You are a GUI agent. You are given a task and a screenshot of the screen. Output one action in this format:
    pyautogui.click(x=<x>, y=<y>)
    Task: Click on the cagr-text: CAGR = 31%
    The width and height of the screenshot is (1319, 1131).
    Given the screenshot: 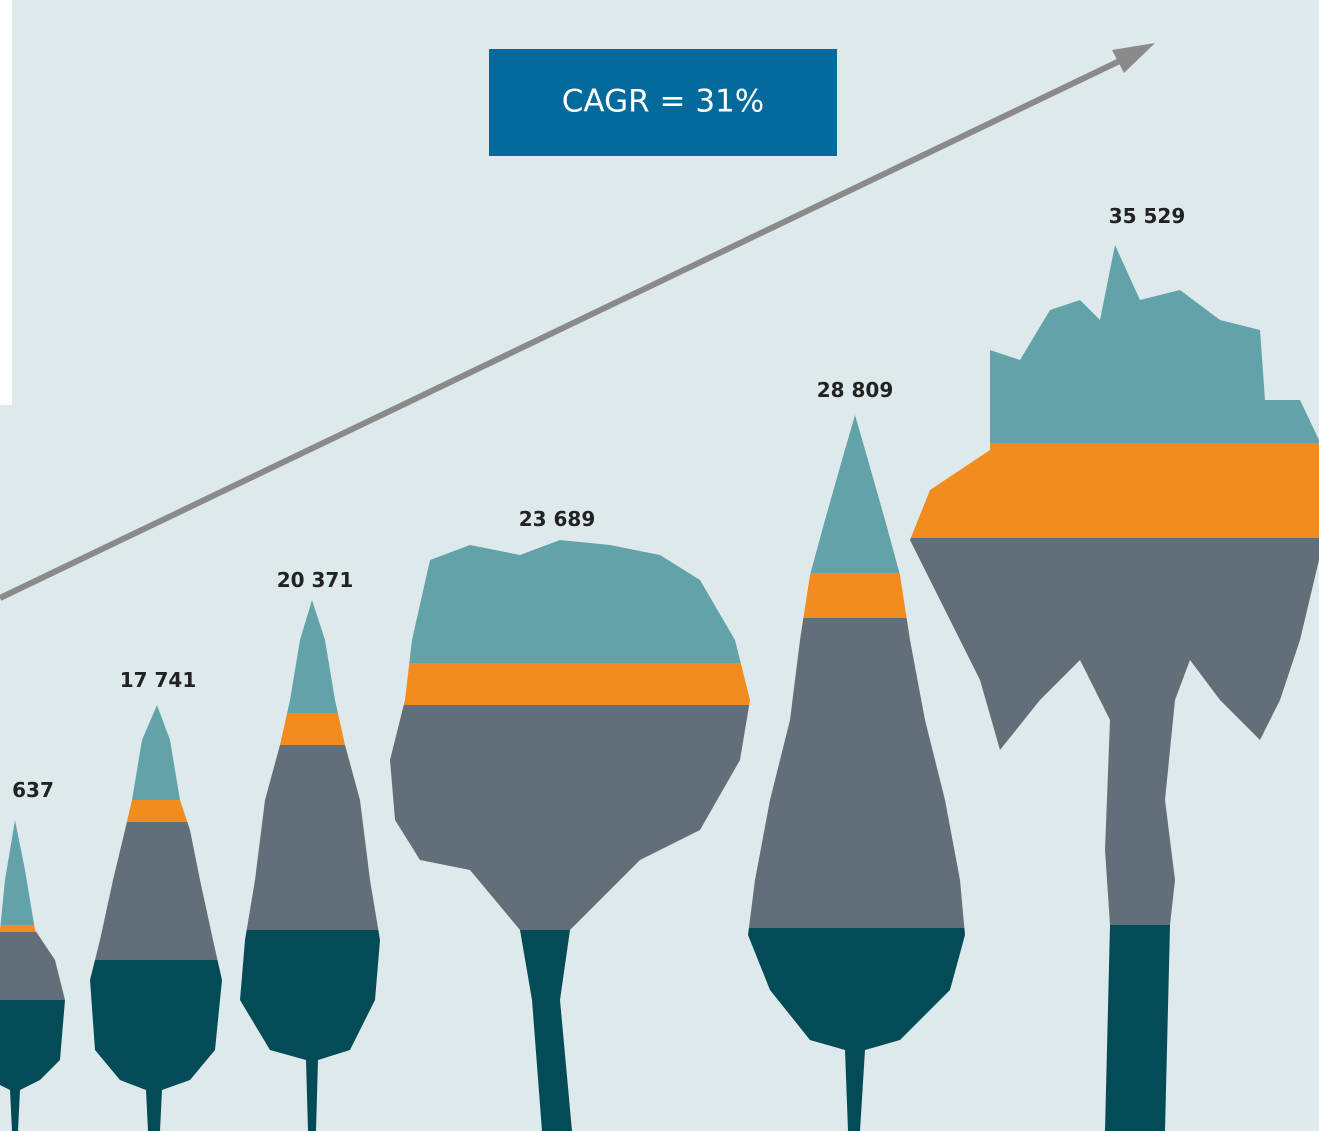 What is the action you would take?
    pyautogui.click(x=663, y=102)
    